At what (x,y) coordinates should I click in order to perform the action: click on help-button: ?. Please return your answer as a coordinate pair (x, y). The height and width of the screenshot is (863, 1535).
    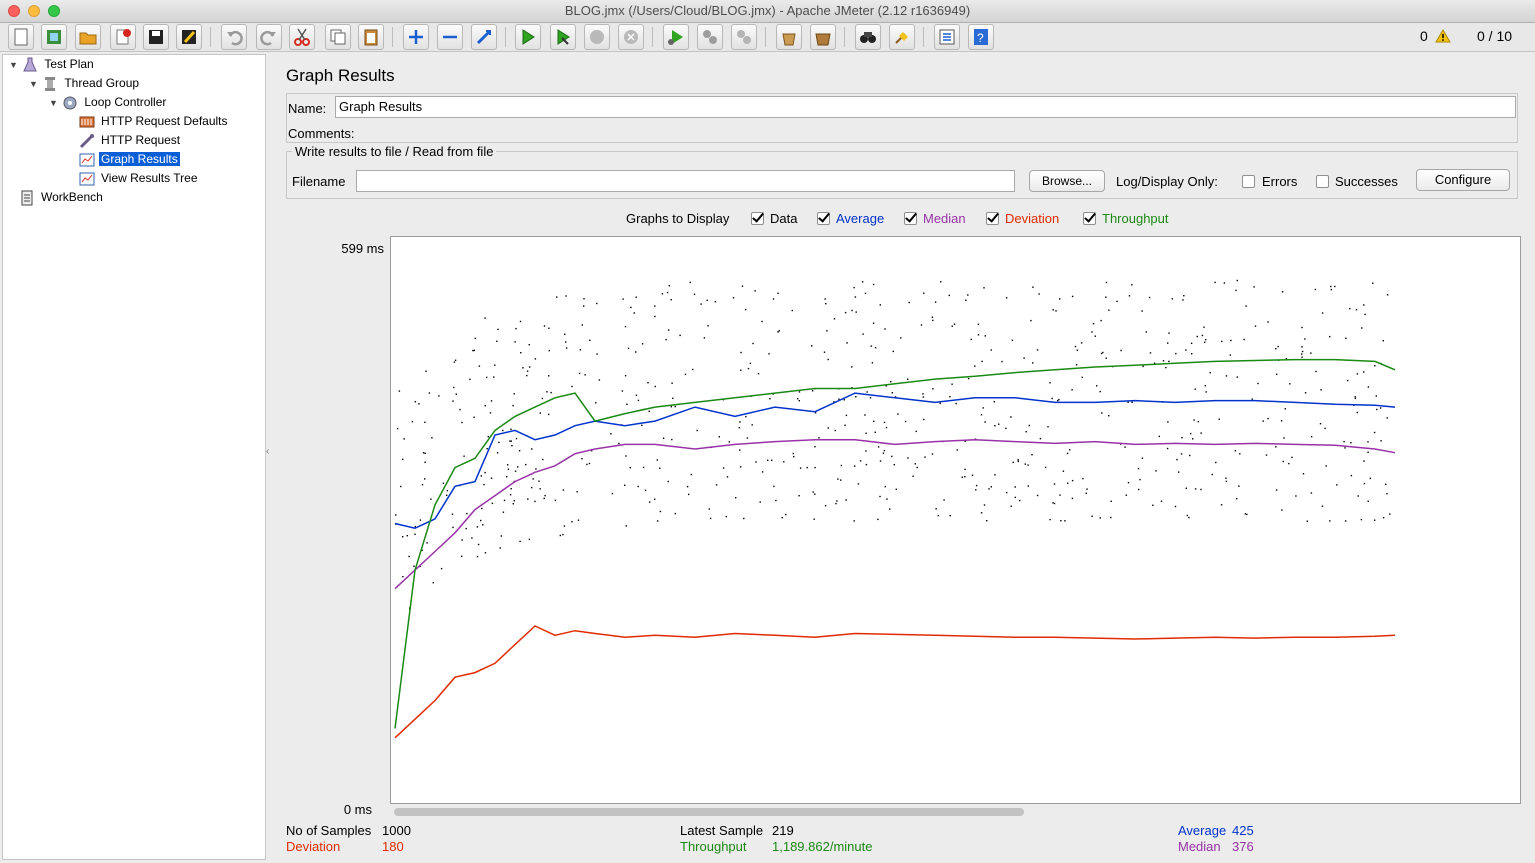
    Looking at the image, I should click on (981, 37).